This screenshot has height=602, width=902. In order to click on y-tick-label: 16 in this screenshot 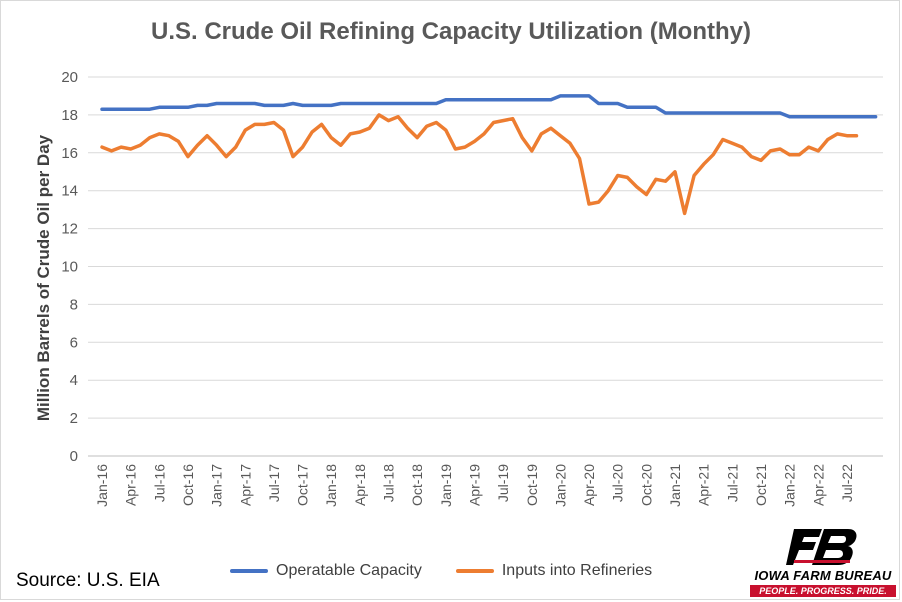, I will do `click(69, 153)`.